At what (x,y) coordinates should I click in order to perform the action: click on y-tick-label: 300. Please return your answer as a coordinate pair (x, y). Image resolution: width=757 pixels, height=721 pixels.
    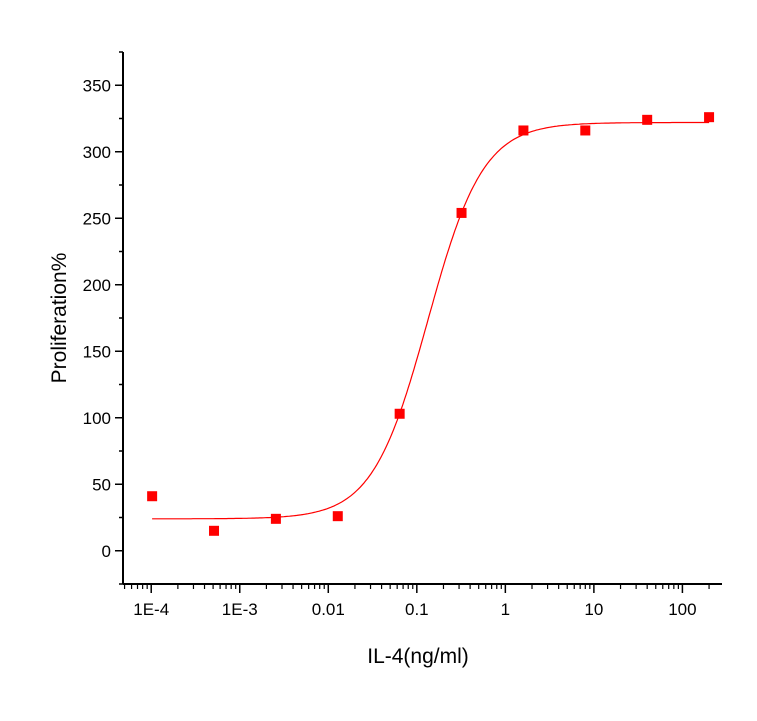
    Looking at the image, I should click on (97, 152).